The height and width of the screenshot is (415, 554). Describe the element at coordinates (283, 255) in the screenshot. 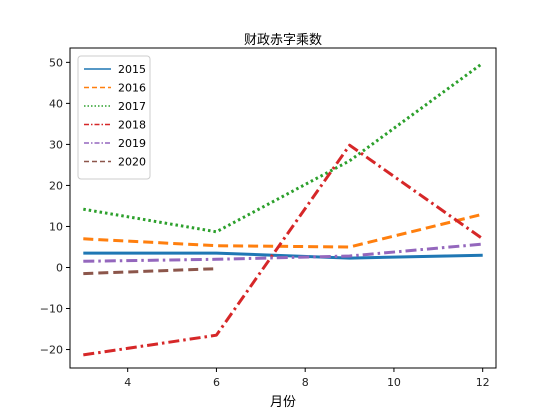

I see `series-line-2015` at that location.